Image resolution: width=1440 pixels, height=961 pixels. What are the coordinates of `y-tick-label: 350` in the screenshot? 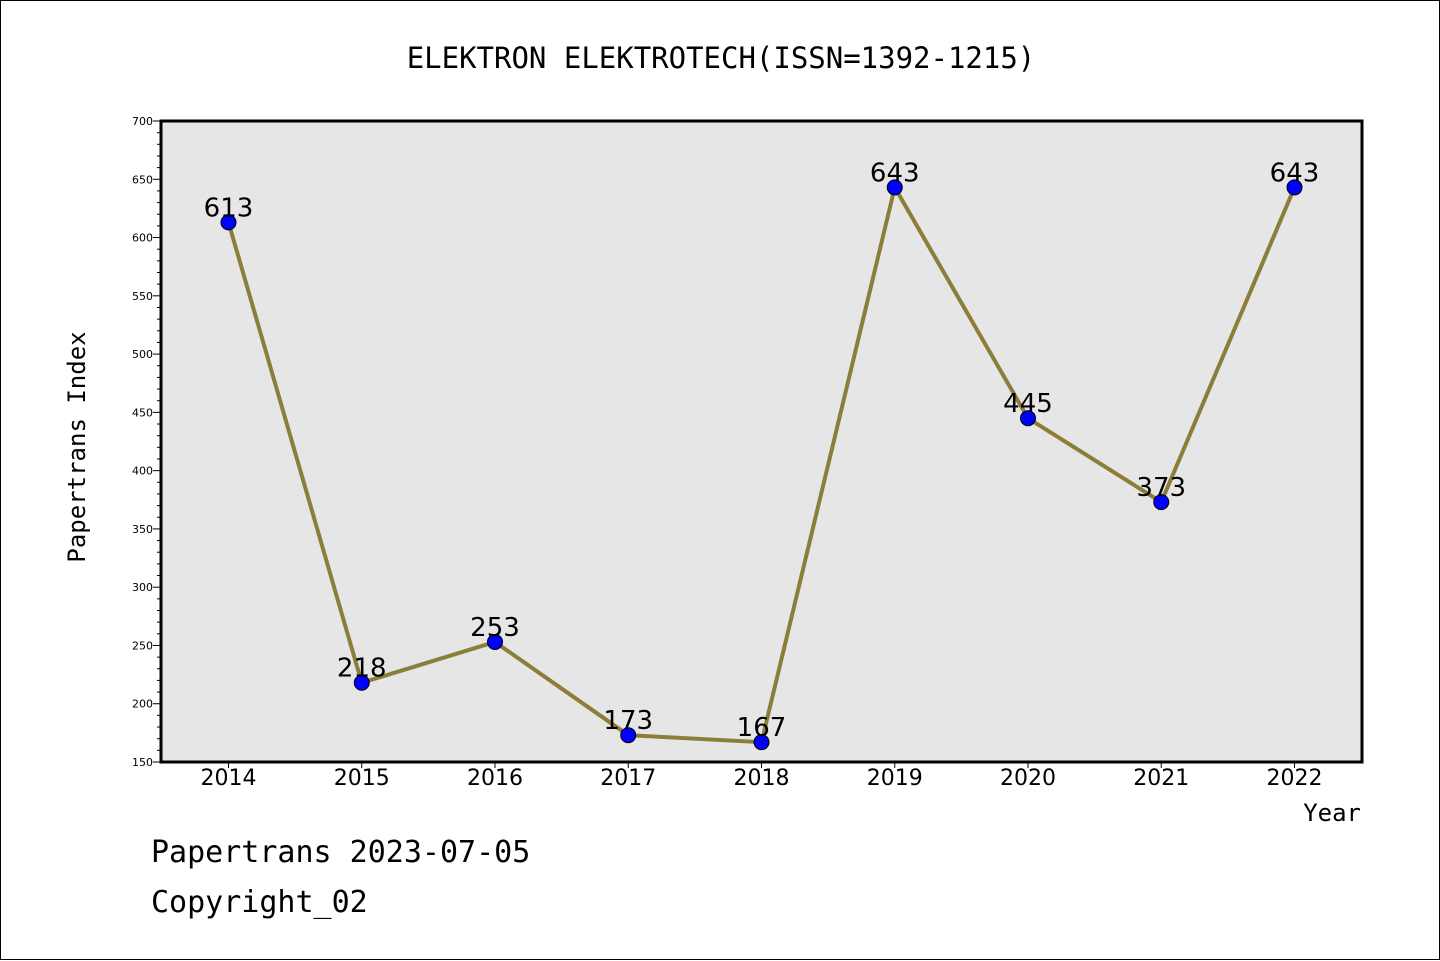 It's located at (142, 529).